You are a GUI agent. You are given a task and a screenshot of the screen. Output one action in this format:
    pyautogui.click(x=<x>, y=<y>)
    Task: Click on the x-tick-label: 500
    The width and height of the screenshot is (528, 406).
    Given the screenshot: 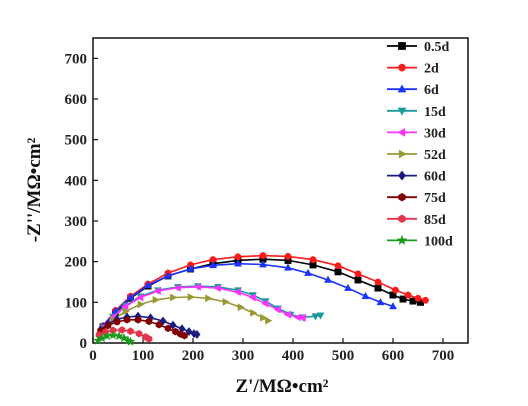 What is the action you would take?
    pyautogui.click(x=343, y=356)
    